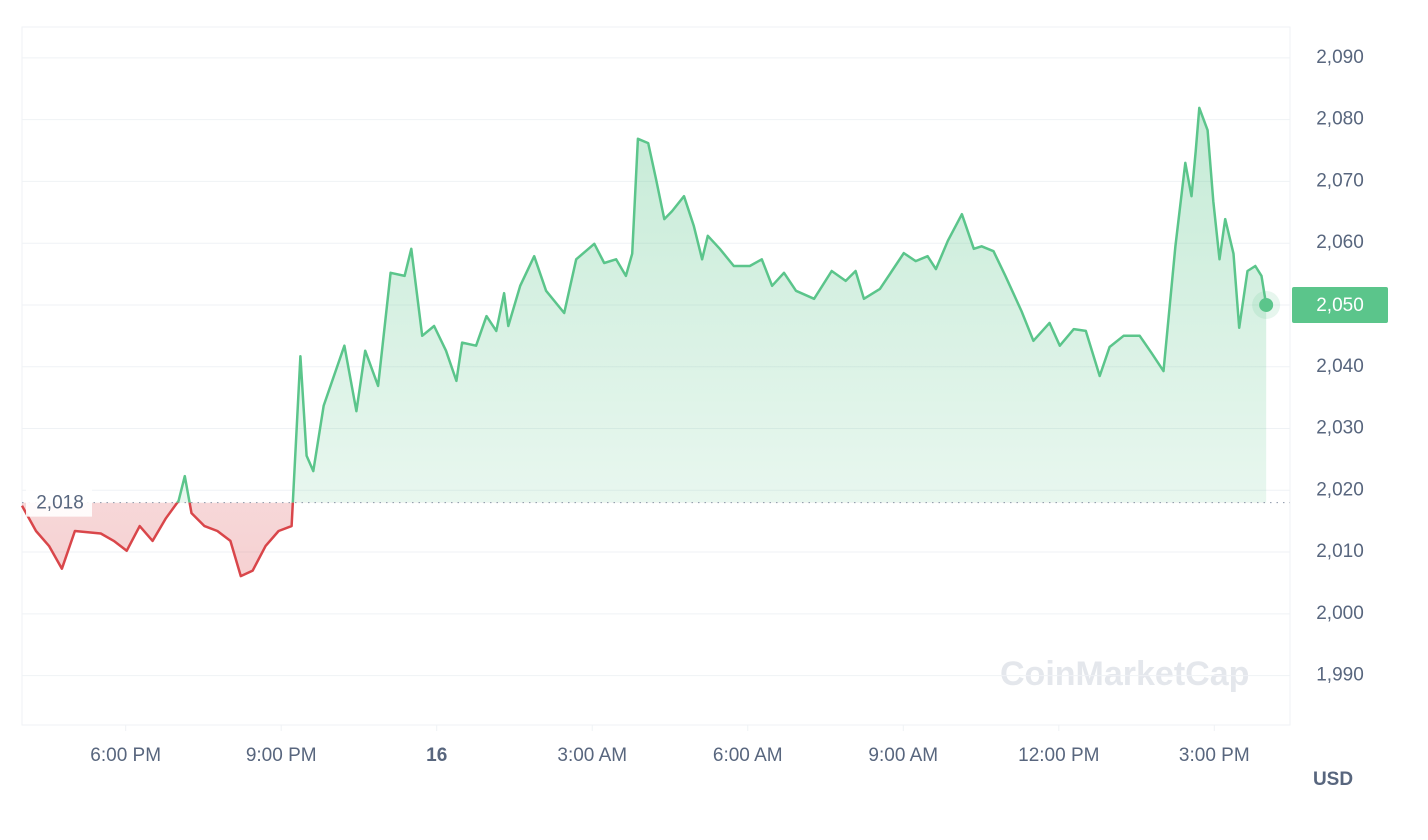  I want to click on y-tick-label: 2,080, so click(1340, 119).